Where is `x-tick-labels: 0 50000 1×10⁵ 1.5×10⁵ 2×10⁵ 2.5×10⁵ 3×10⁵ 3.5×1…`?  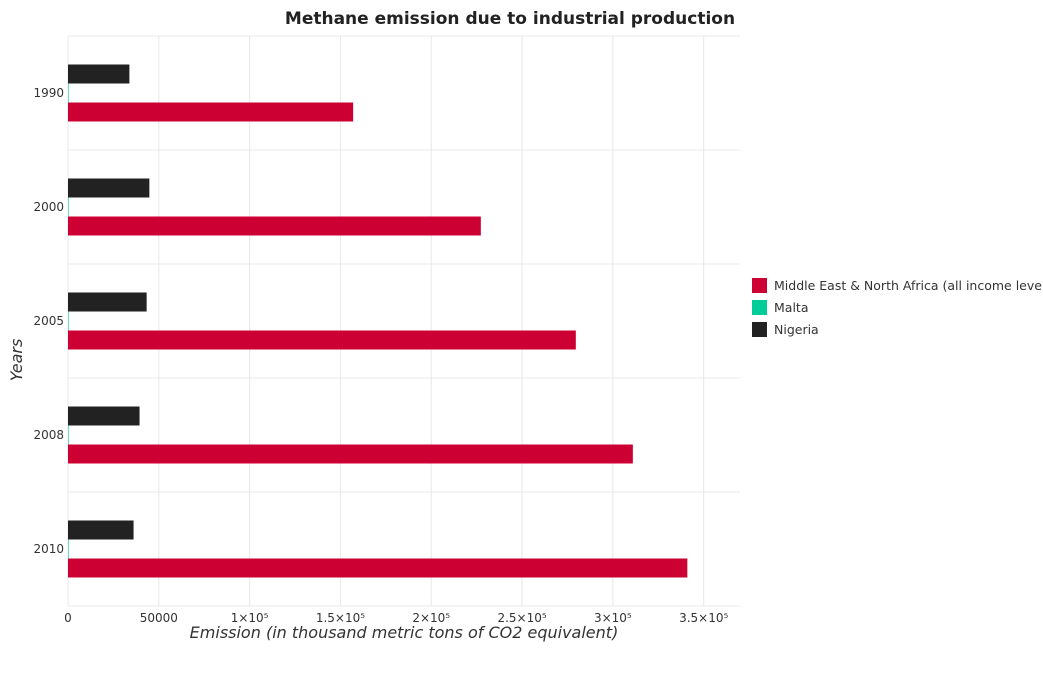
x-tick-labels: 0 50000 1×10⁵ 1.5×10⁵ 2×10⁵ 2.5×10⁵ 3×10⁵ 3.5×1… is located at coordinates (396, 618).